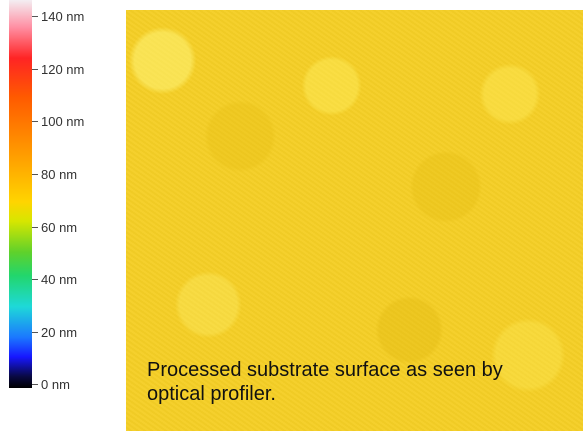  I want to click on height-colorbar, so click(20, 194).